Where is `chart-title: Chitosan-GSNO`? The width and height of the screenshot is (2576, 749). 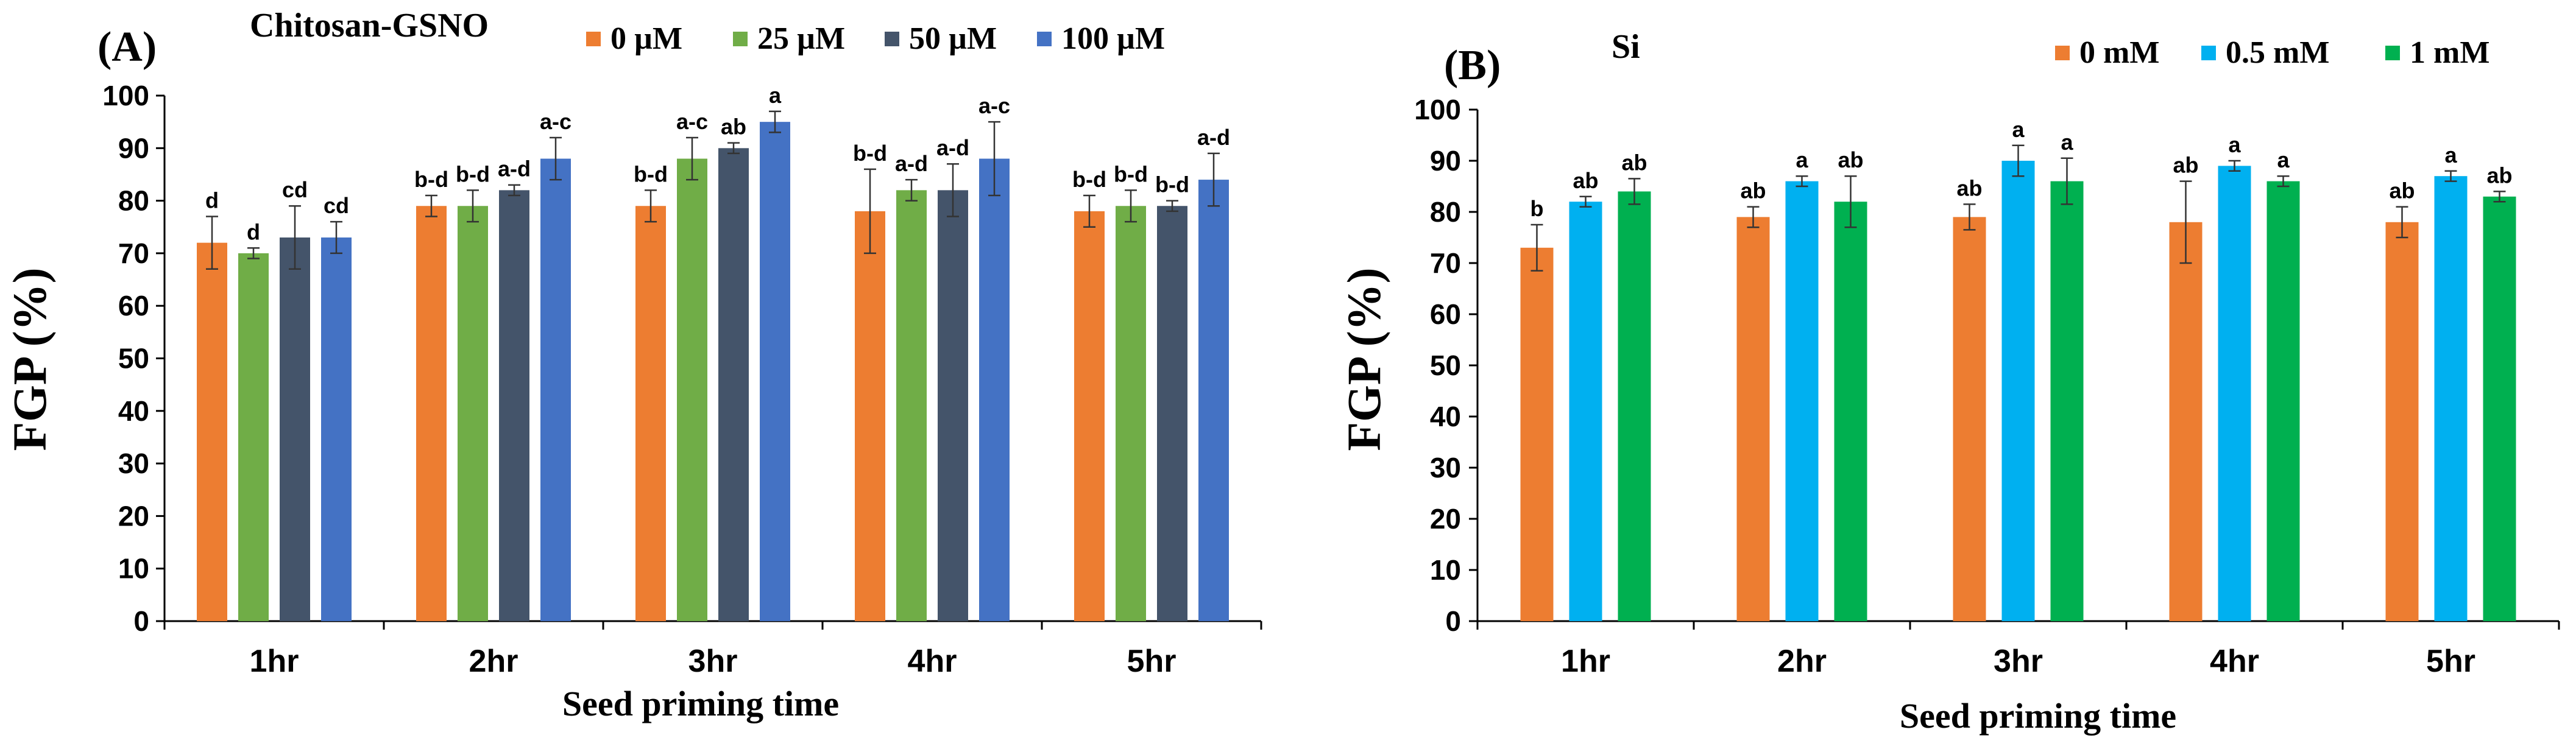 chart-title: Chitosan-GSNO is located at coordinates (369, 25).